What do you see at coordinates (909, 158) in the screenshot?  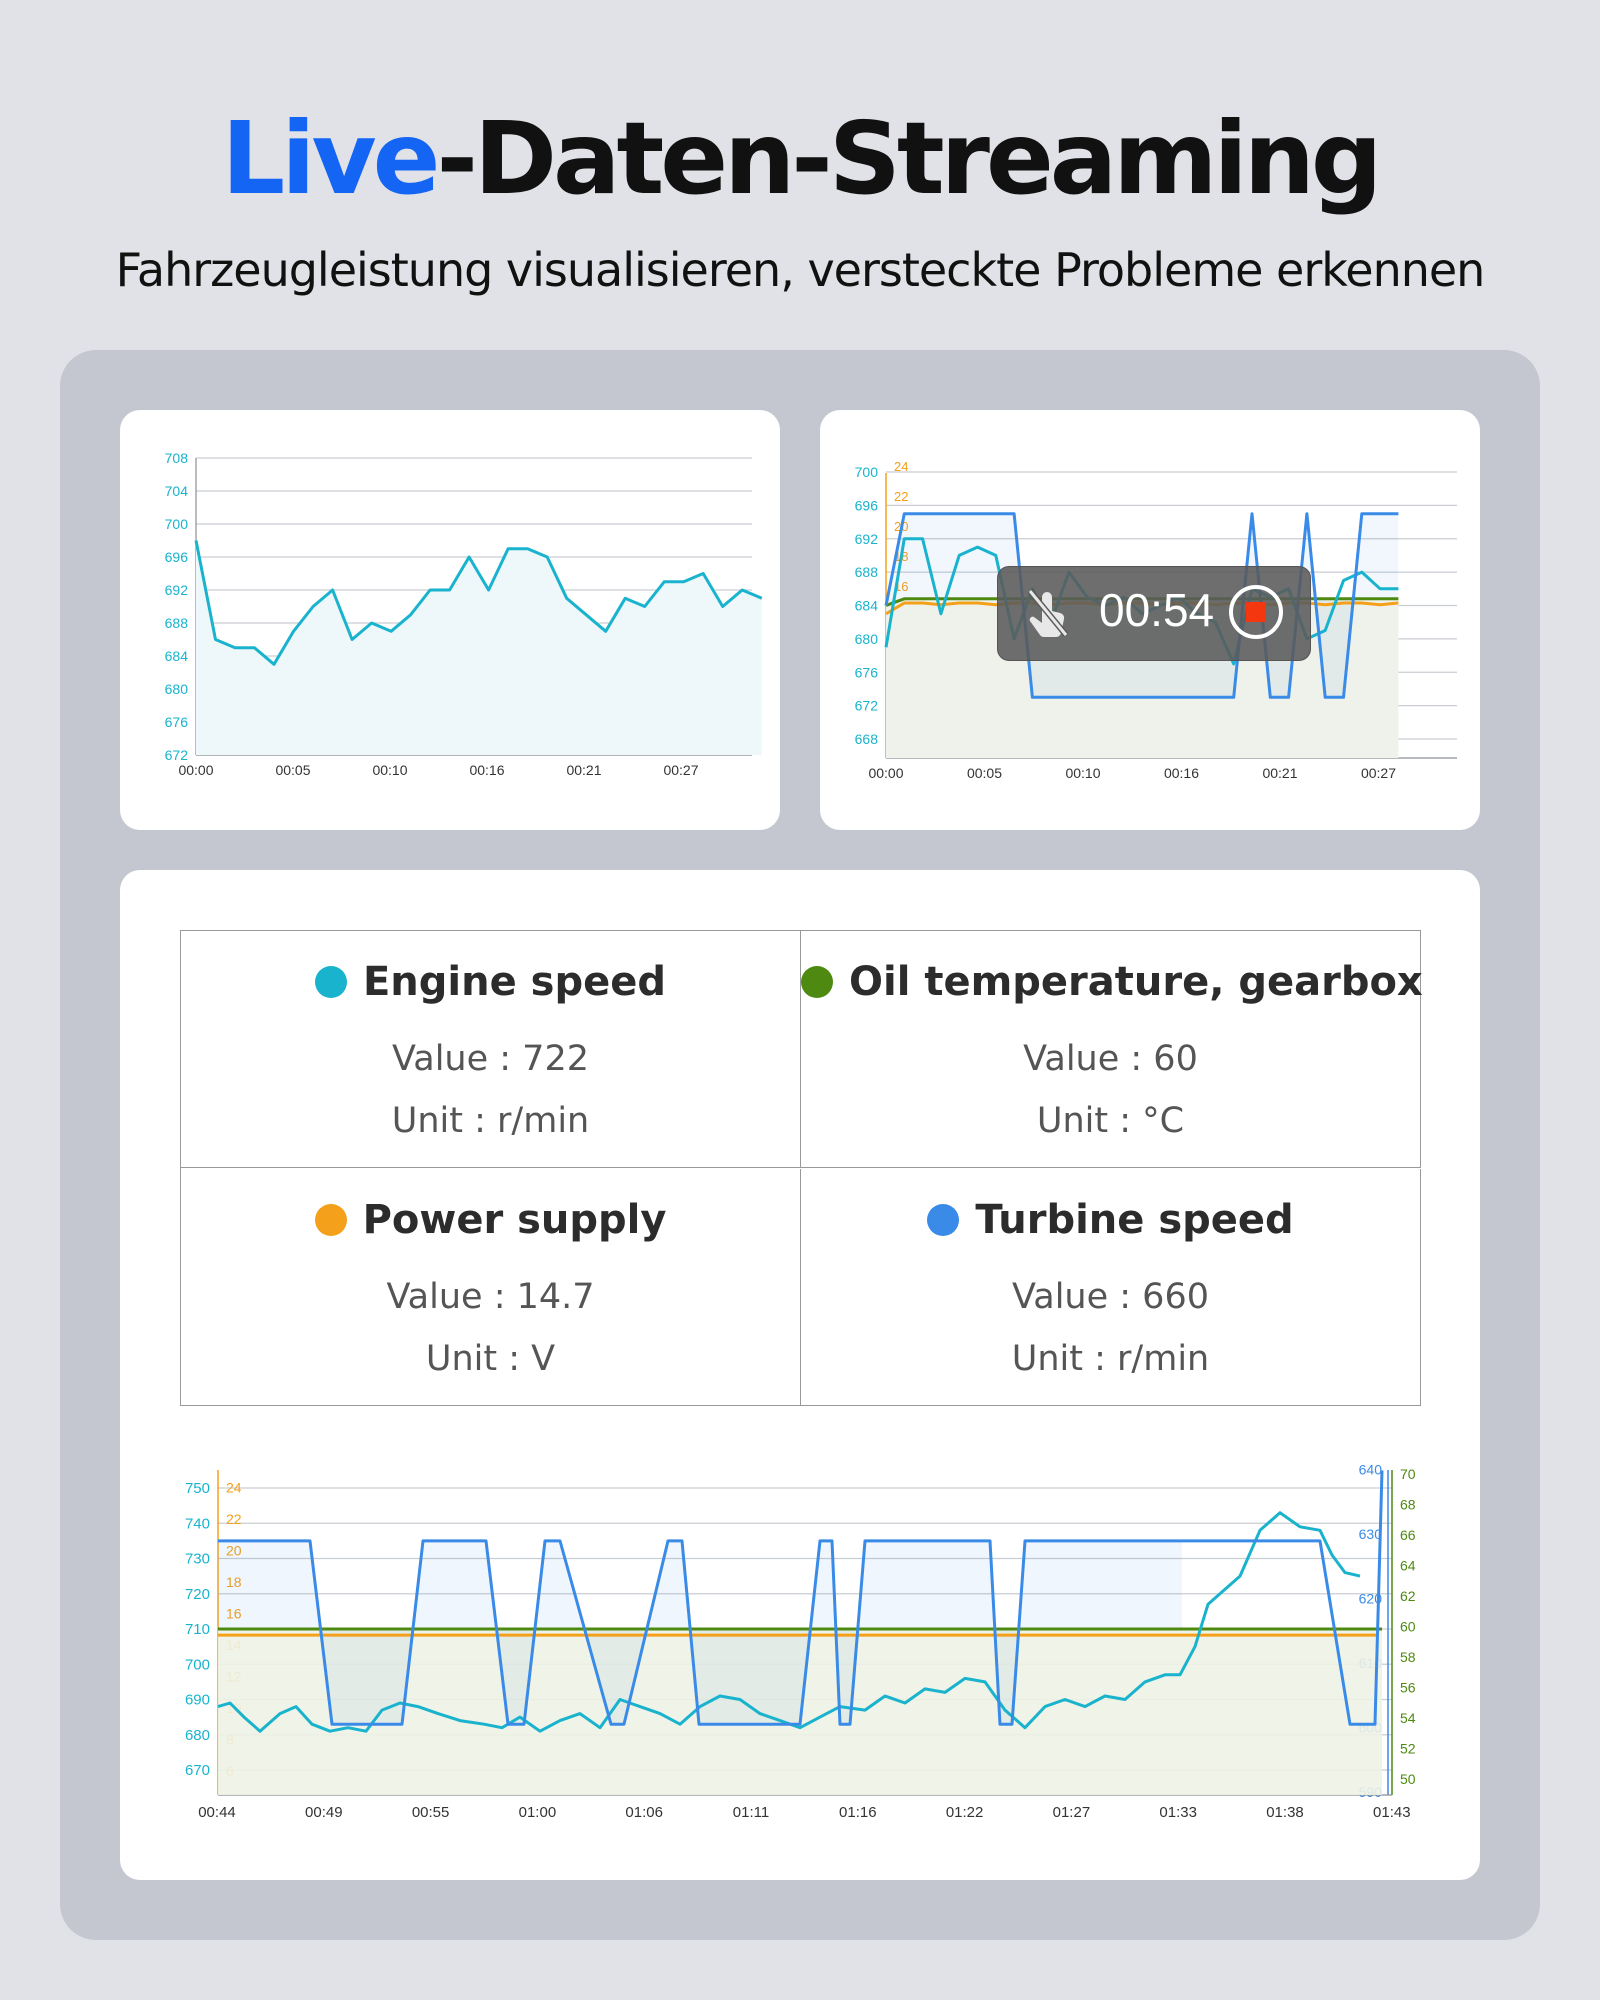 I see `page-title-rest: -Daten-Streaming` at bounding box center [909, 158].